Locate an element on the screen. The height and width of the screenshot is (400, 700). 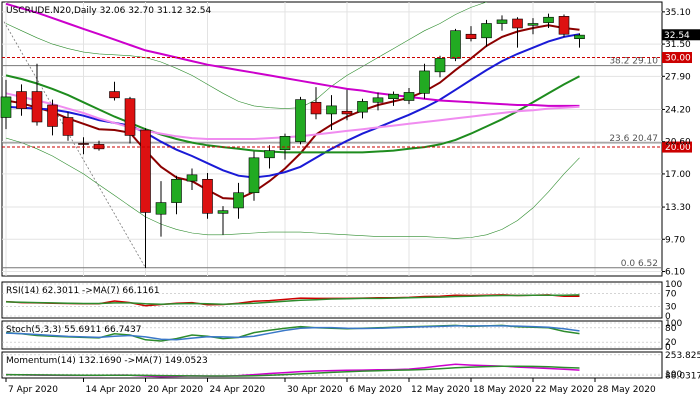
panel-tick-label: 20 is located at coordinates (671, 343).